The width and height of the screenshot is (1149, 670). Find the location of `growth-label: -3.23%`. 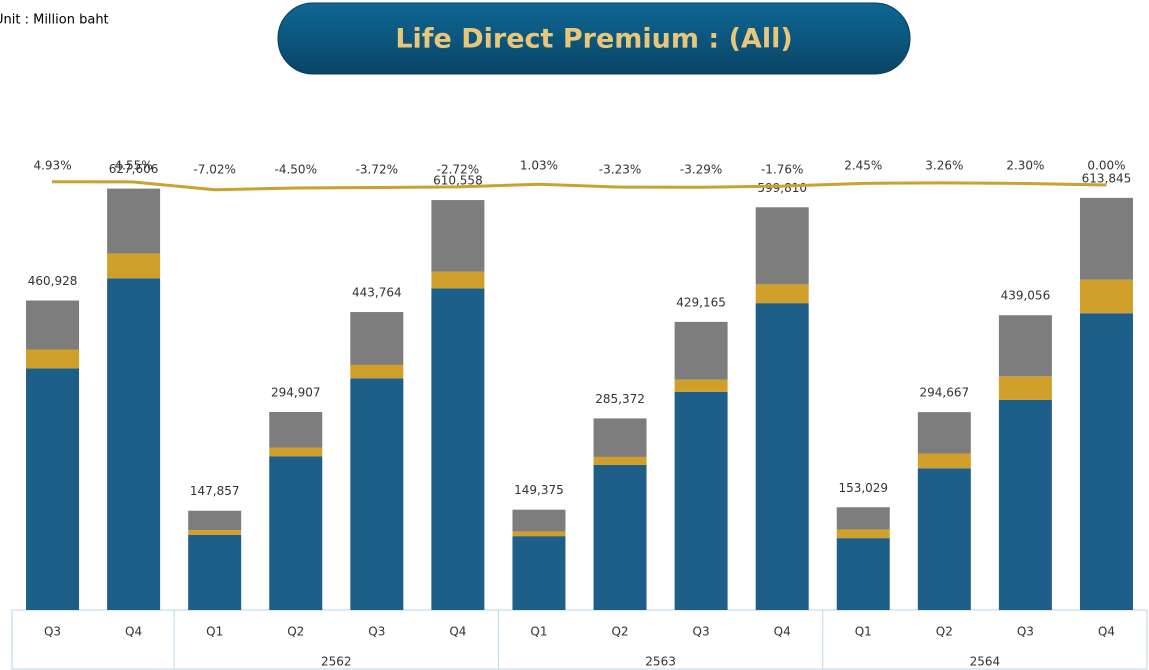

growth-label: -3.23% is located at coordinates (620, 170).